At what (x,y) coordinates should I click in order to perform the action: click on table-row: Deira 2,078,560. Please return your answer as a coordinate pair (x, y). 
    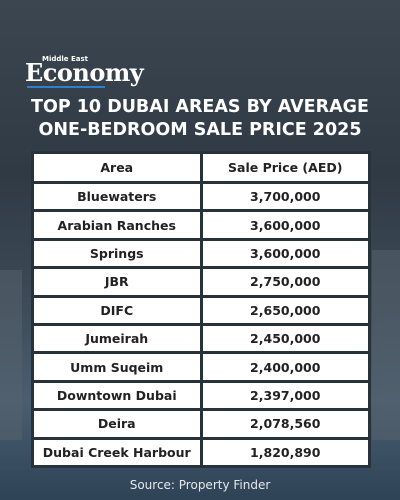
    Looking at the image, I should click on (201, 424).